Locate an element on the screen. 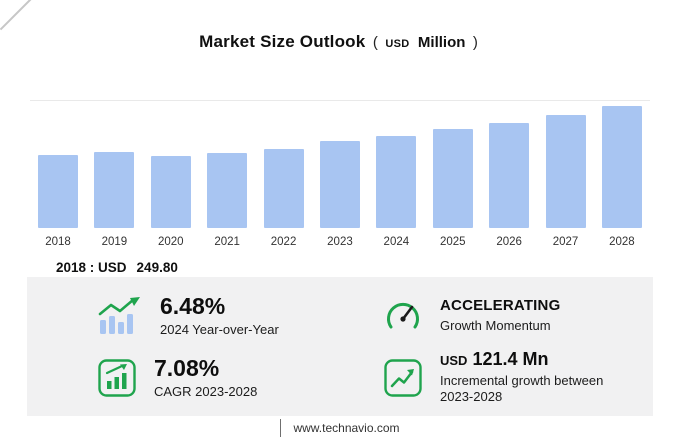 Image resolution: width=680 pixels, height=440 pixels. incremental-value-prefix: USD is located at coordinates (454, 361).